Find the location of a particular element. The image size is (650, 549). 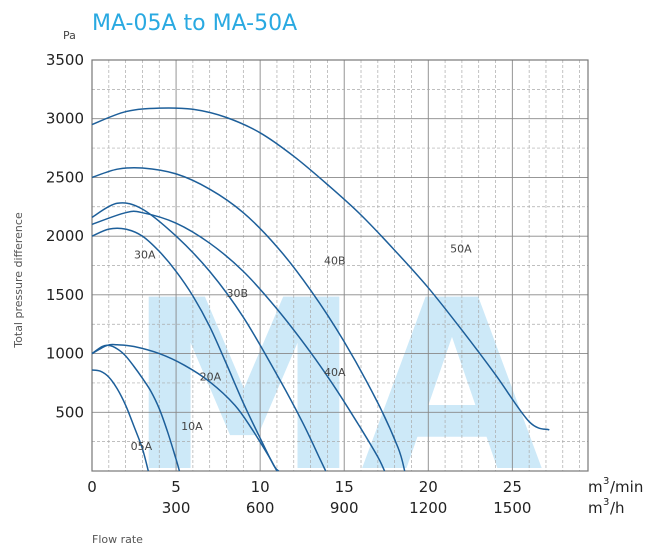

y-axis-label: Total pressure difference is located at coordinates (18, 280).